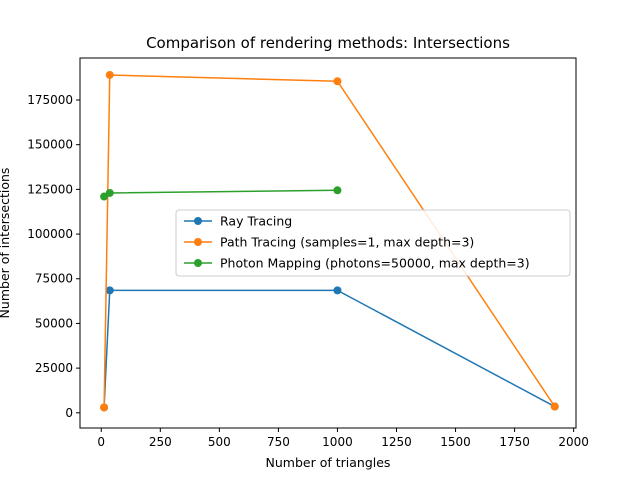 Image resolution: width=640 pixels, height=480 pixels. I want to click on y-tick-label: 75000, so click(54, 279).